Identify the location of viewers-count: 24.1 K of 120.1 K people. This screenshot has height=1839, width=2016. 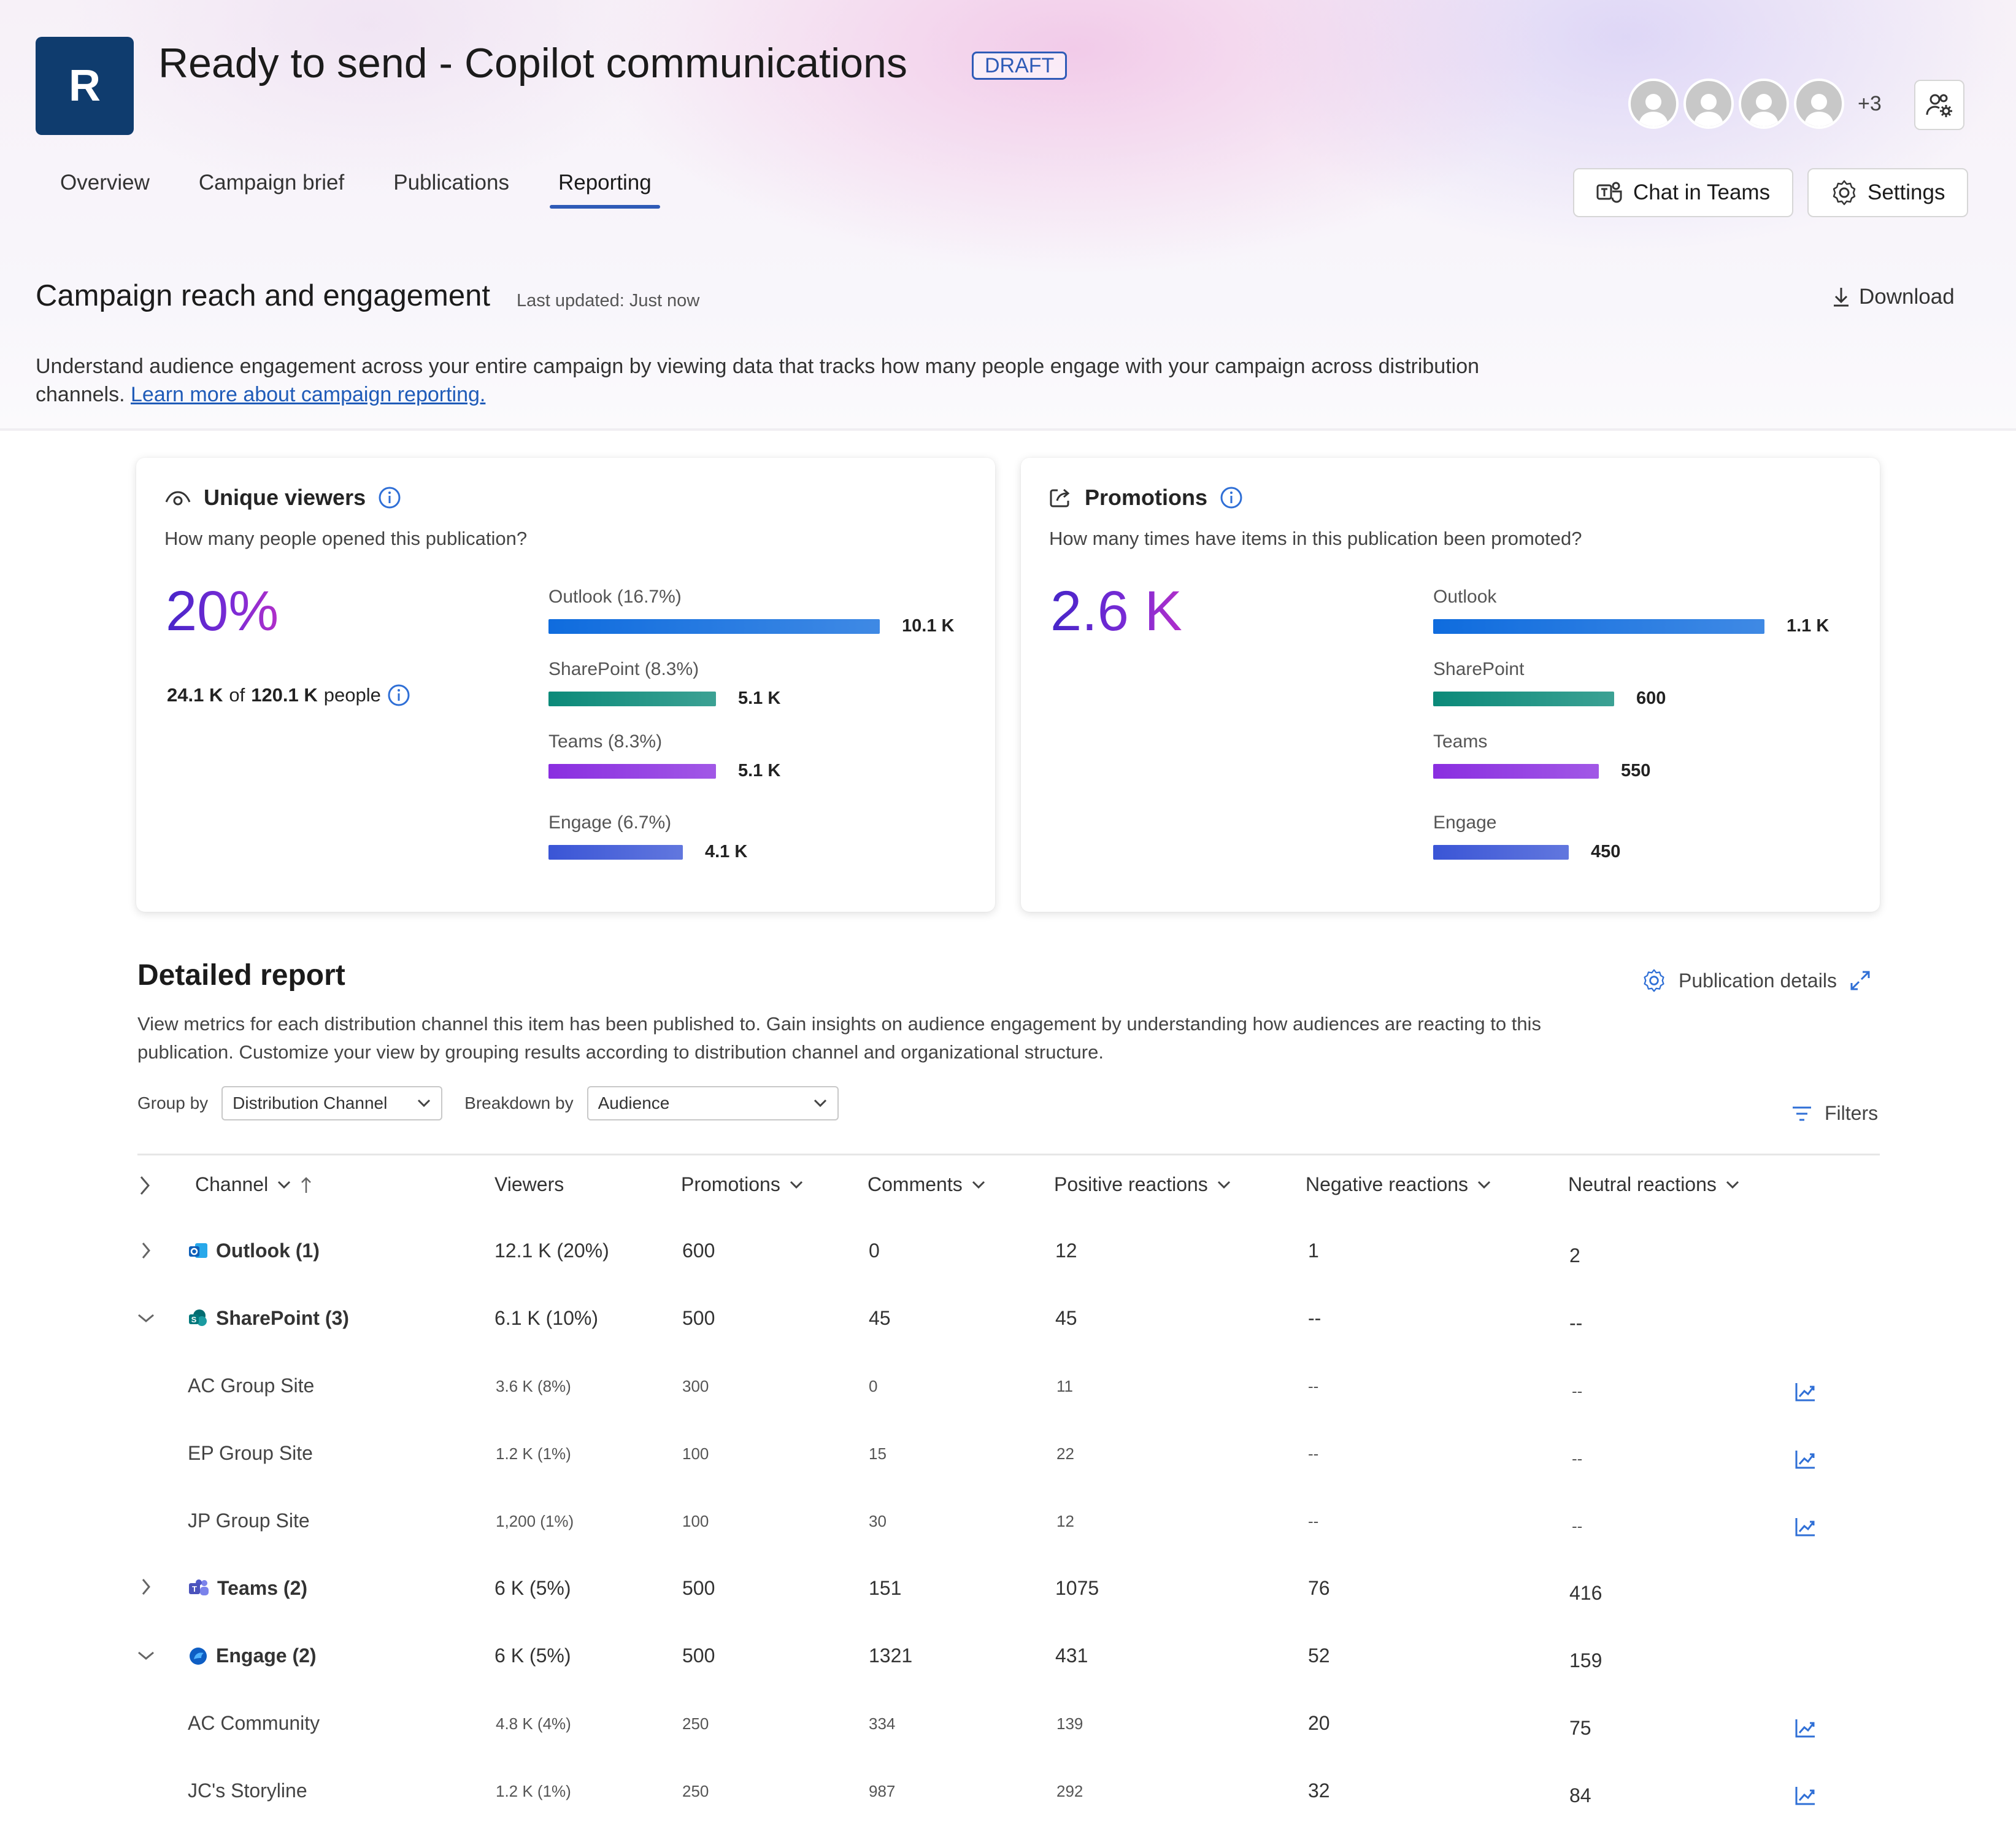
(288, 695).